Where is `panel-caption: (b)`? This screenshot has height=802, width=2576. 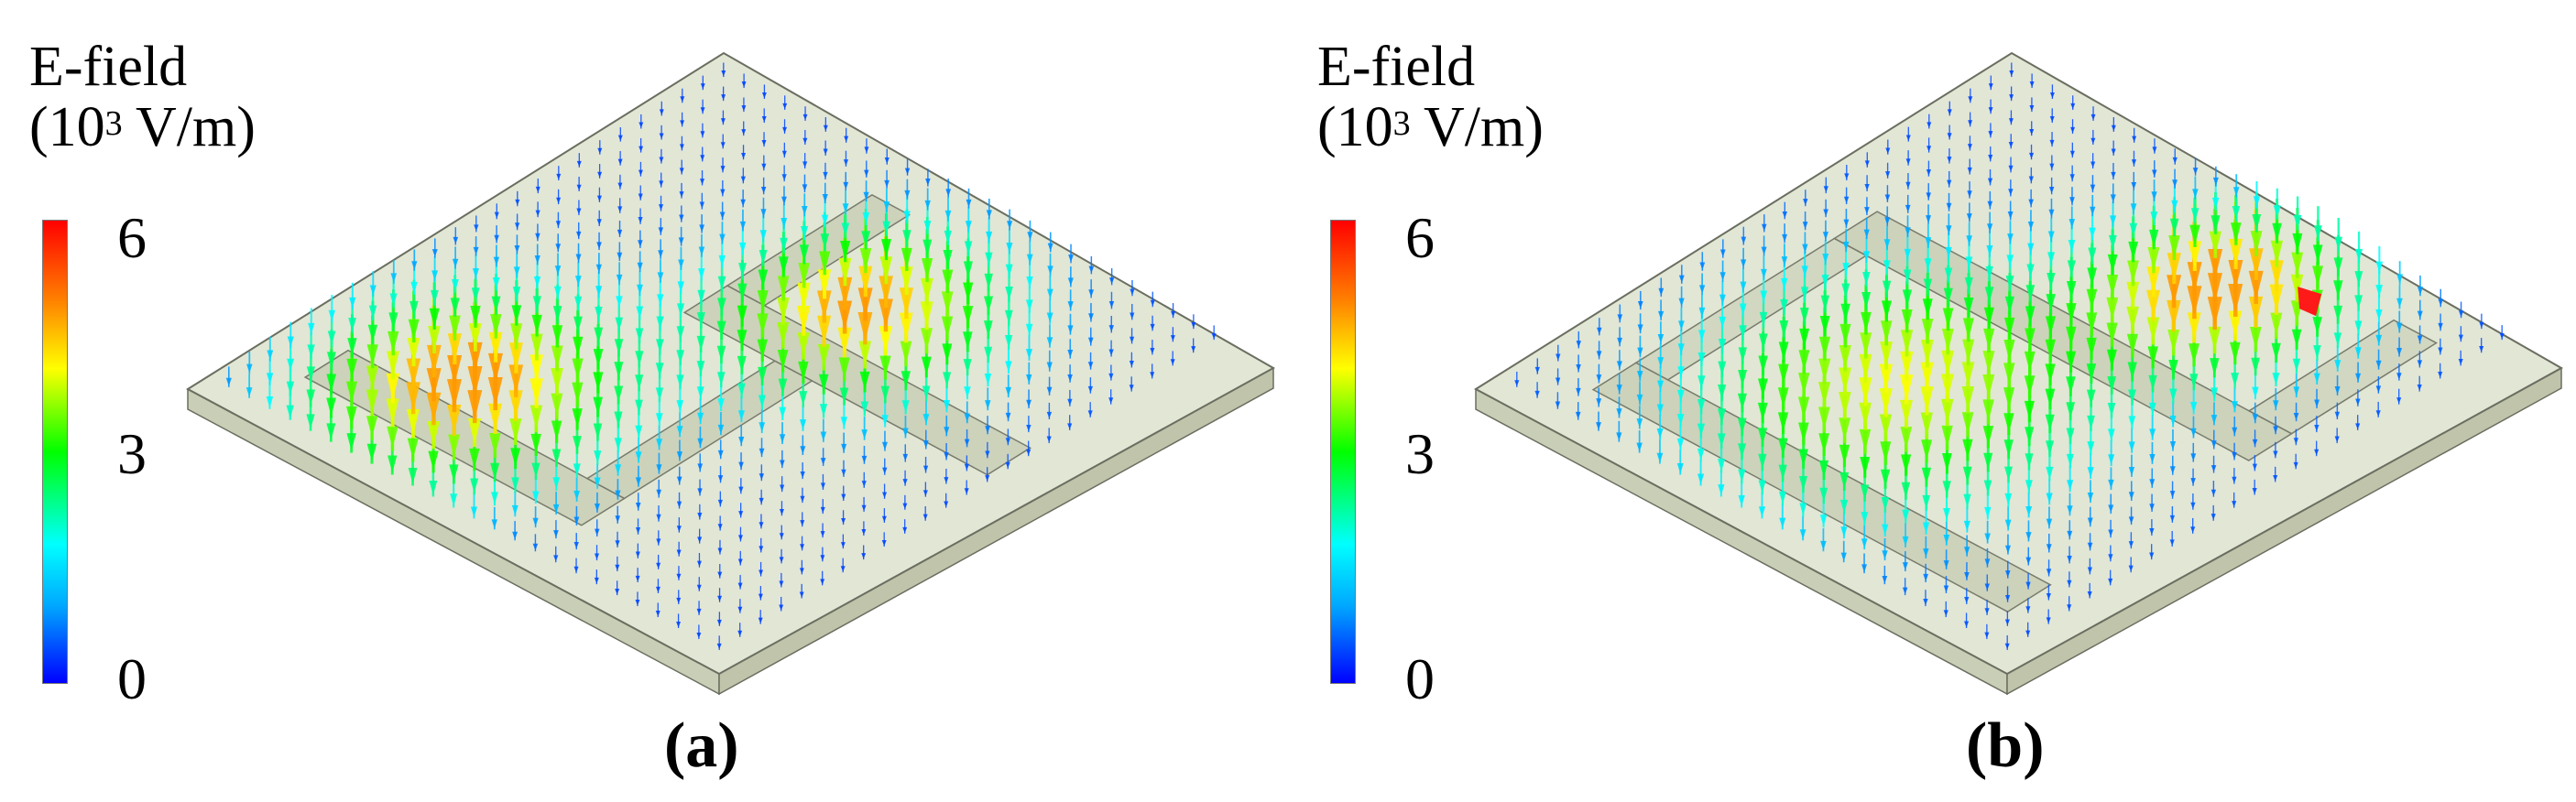
panel-caption: (b) is located at coordinates (2006, 745).